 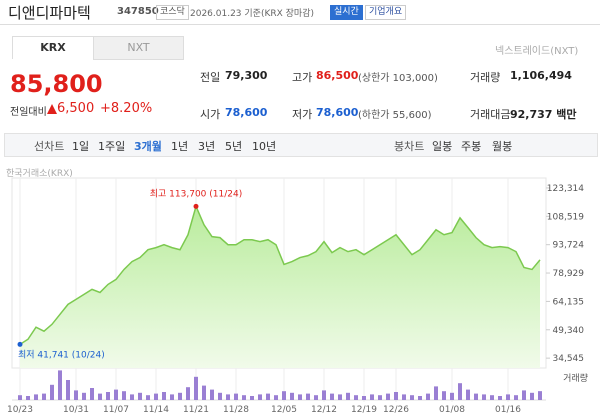 I want to click on y-tick-label: 123,314, so click(x=565, y=189).